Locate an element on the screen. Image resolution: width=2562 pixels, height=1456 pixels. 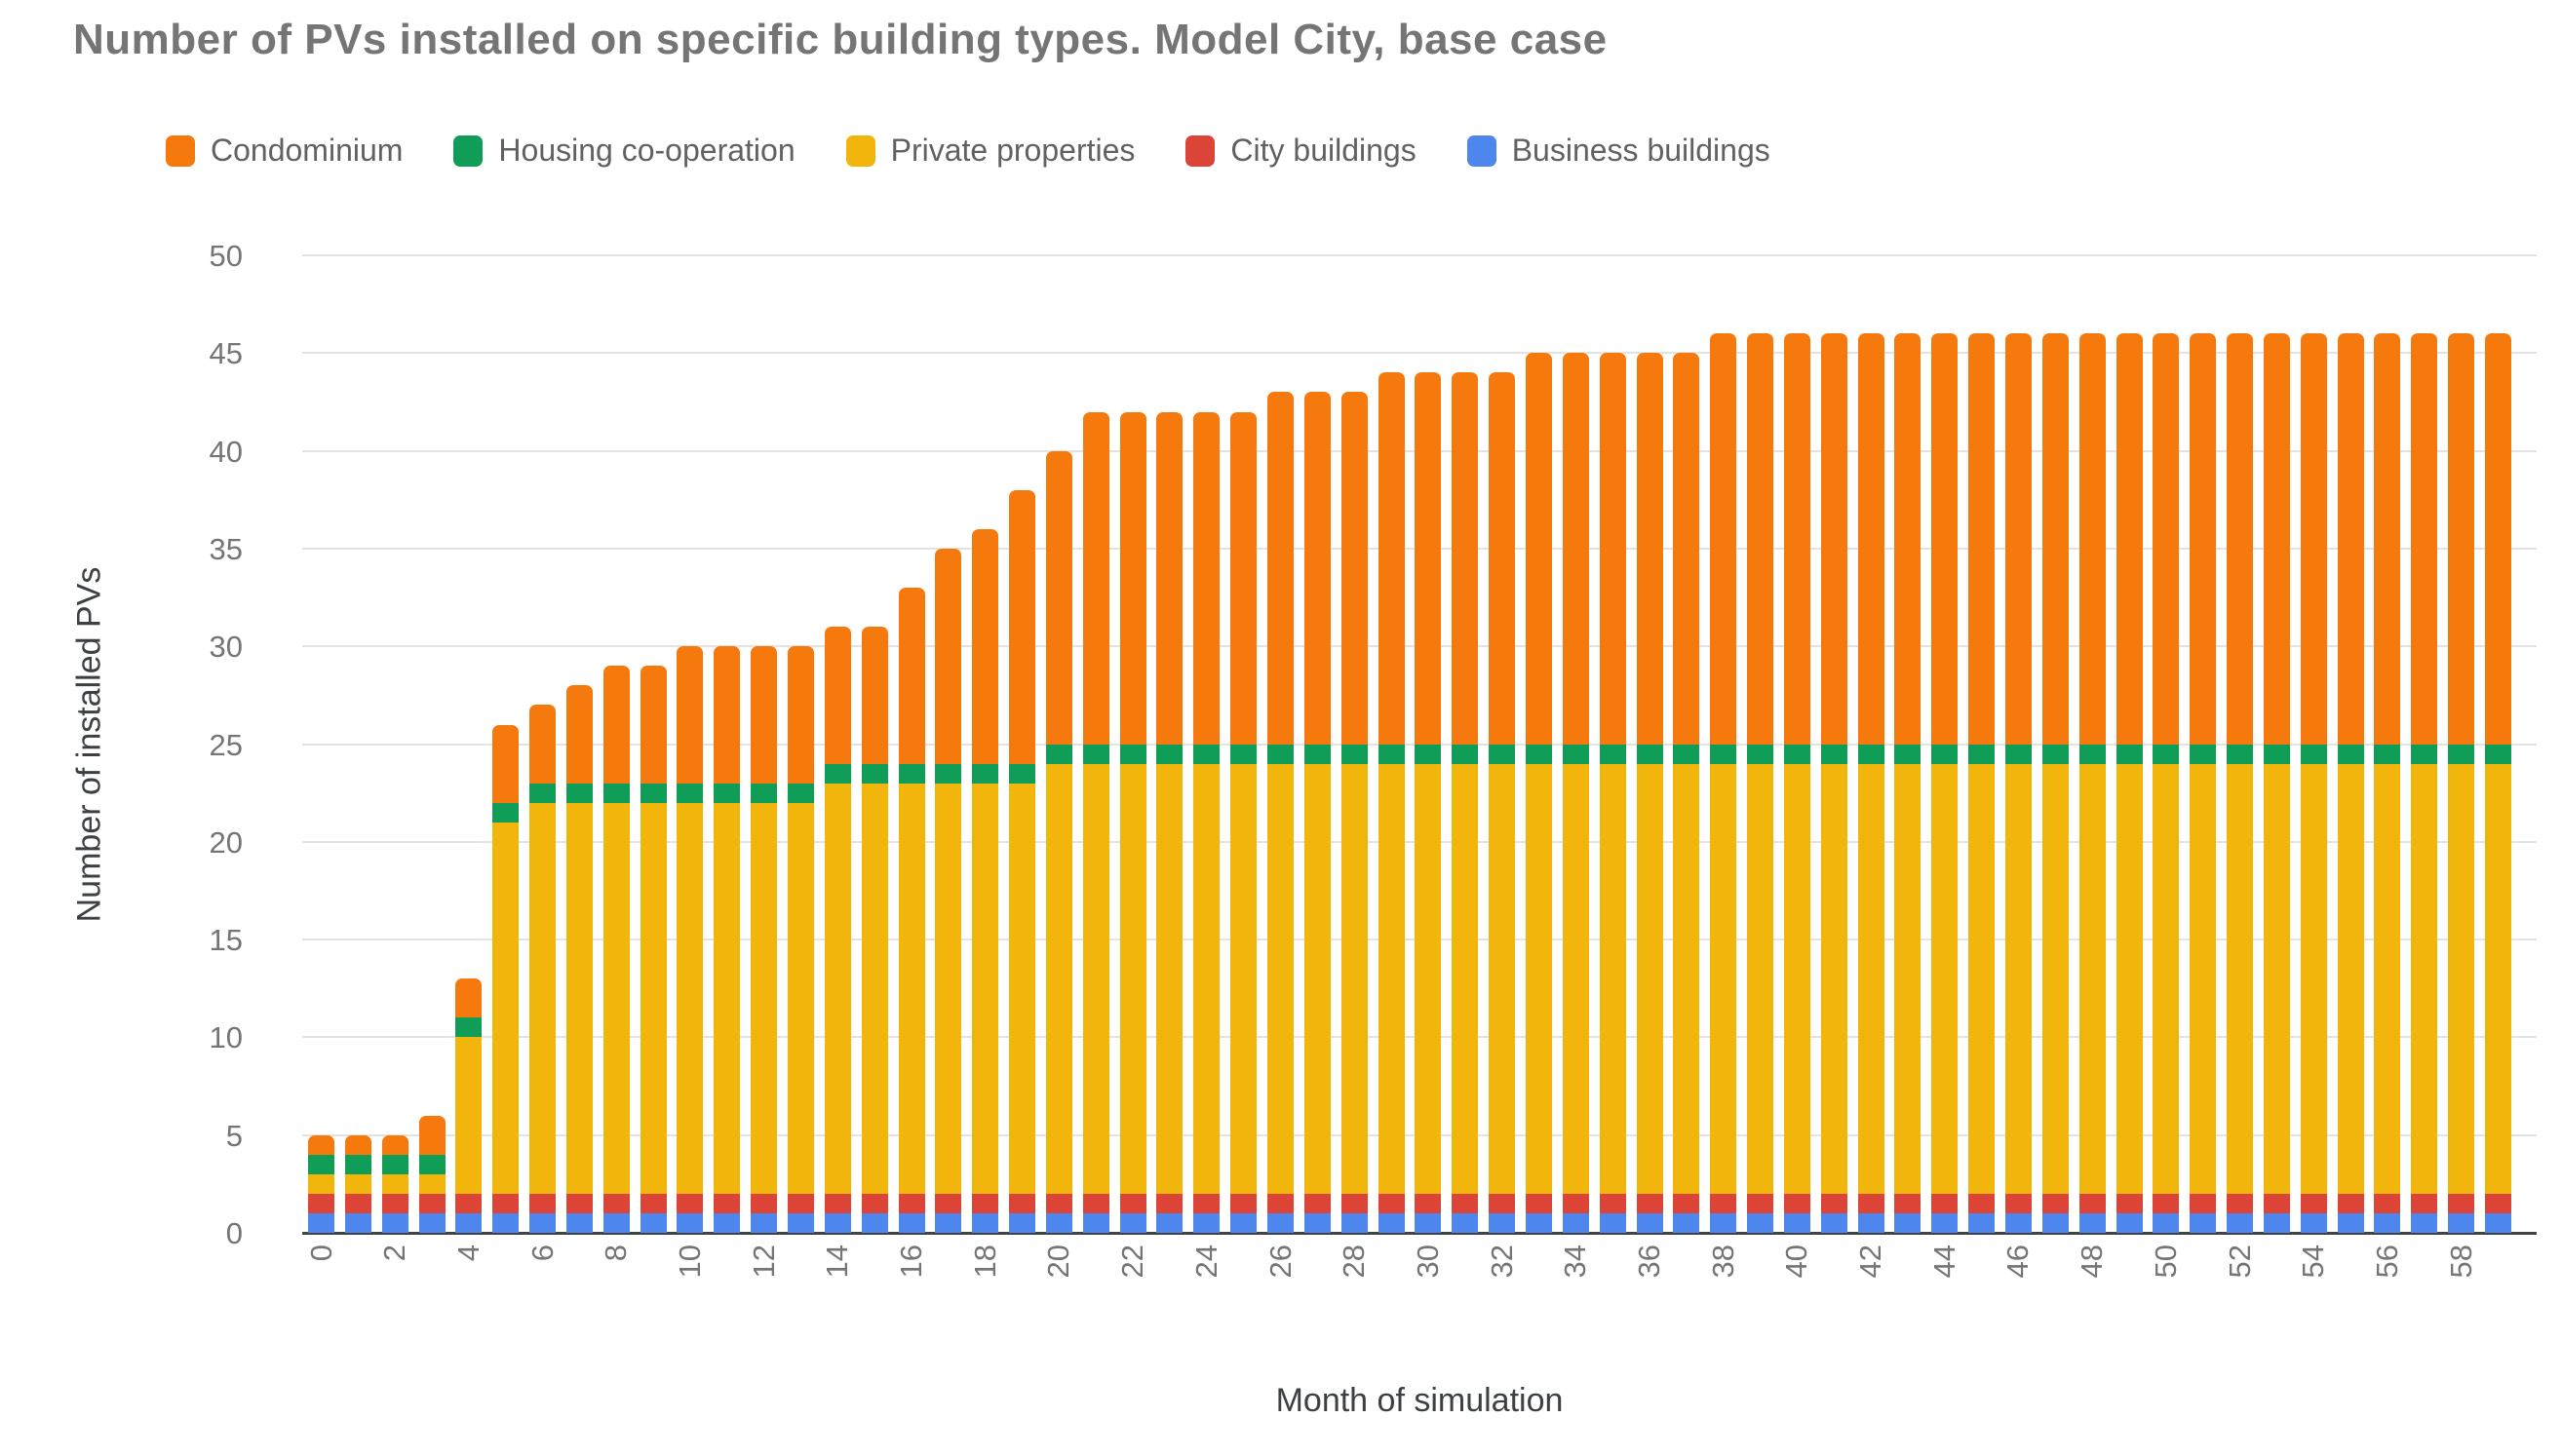
legend-label: Housing co-operation is located at coordinates (647, 150).